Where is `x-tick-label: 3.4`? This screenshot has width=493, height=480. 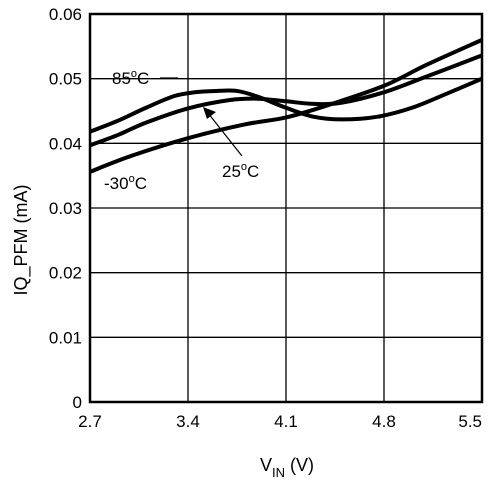 x-tick-label: 3.4 is located at coordinates (188, 421).